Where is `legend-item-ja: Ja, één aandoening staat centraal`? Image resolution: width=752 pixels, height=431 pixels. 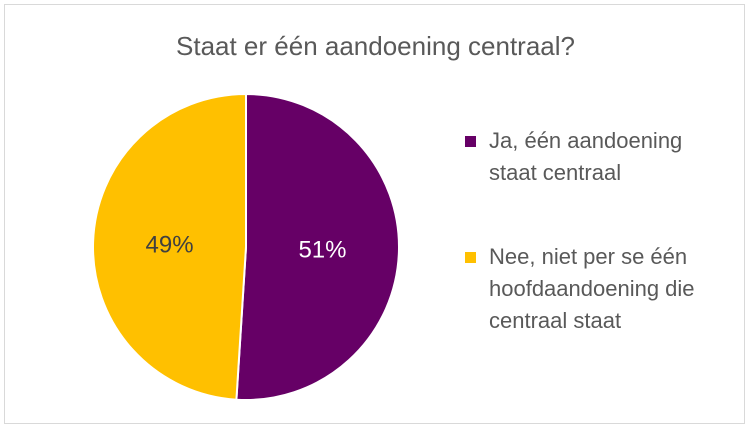 legend-item-ja: Ja, één aandoening staat centraal is located at coordinates (603, 157).